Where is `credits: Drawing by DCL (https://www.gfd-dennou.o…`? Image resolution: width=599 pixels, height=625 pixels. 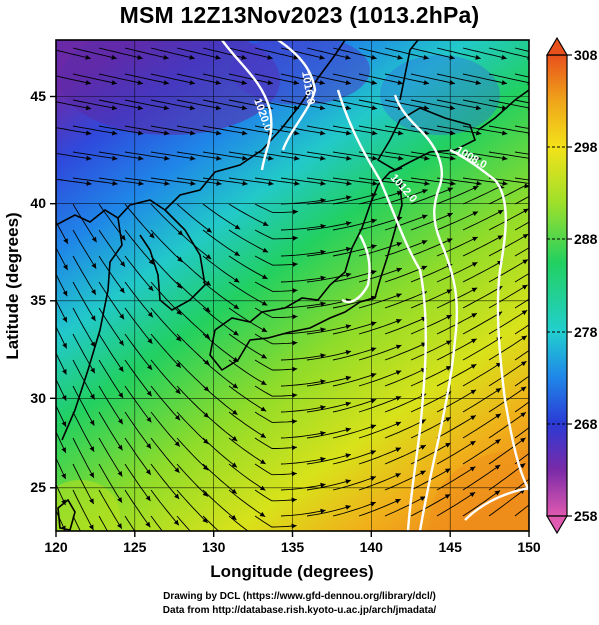
credits: Drawing by DCL (https://www.gfd-dennou.o… is located at coordinates (299, 604).